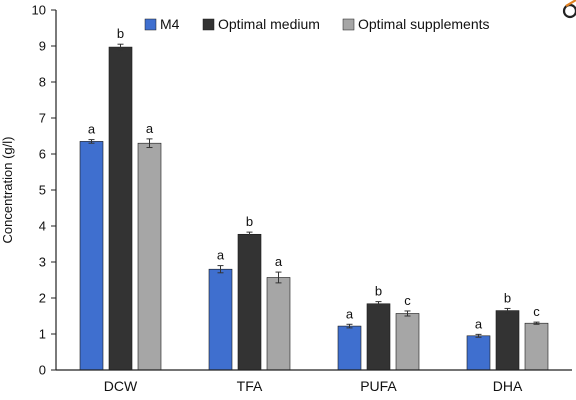  Describe the element at coordinates (42, 334) in the screenshot. I see `y-tick-label: 1` at that location.